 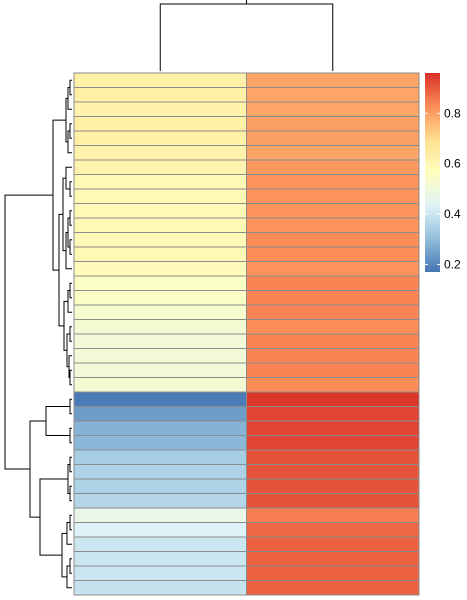 I want to click on heatmap-cell-r1-c1, so click(x=160, y=80).